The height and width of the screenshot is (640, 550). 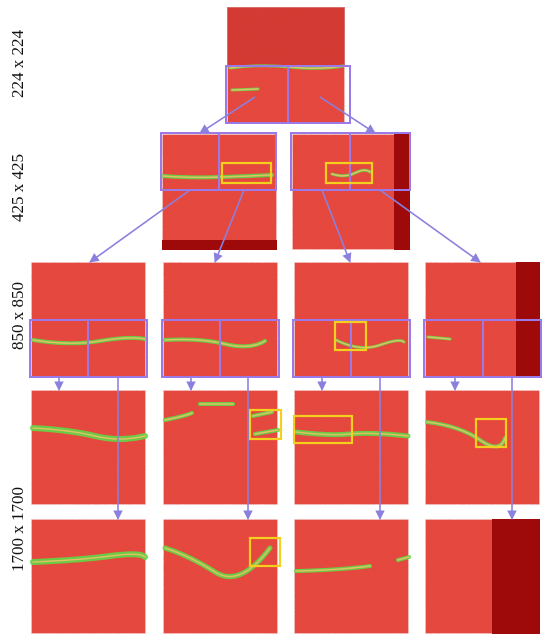 I want to click on tile-224-upper-shade, so click(x=286, y=36).